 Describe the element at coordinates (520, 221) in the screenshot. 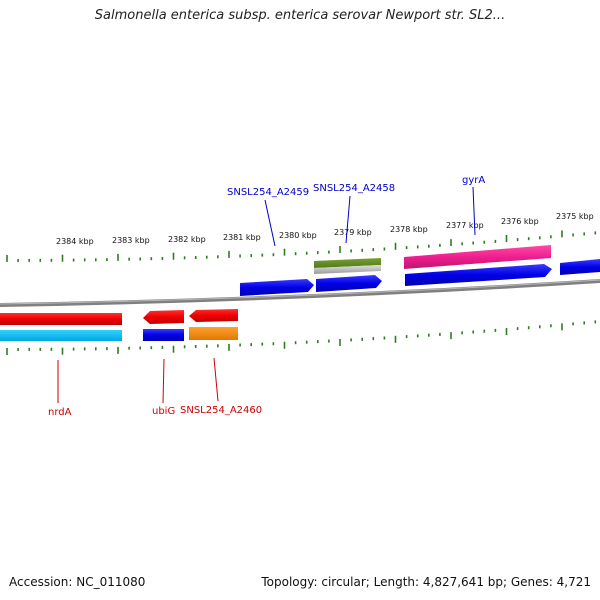

I see `kbp-label-2376: 2376 kbp` at that location.